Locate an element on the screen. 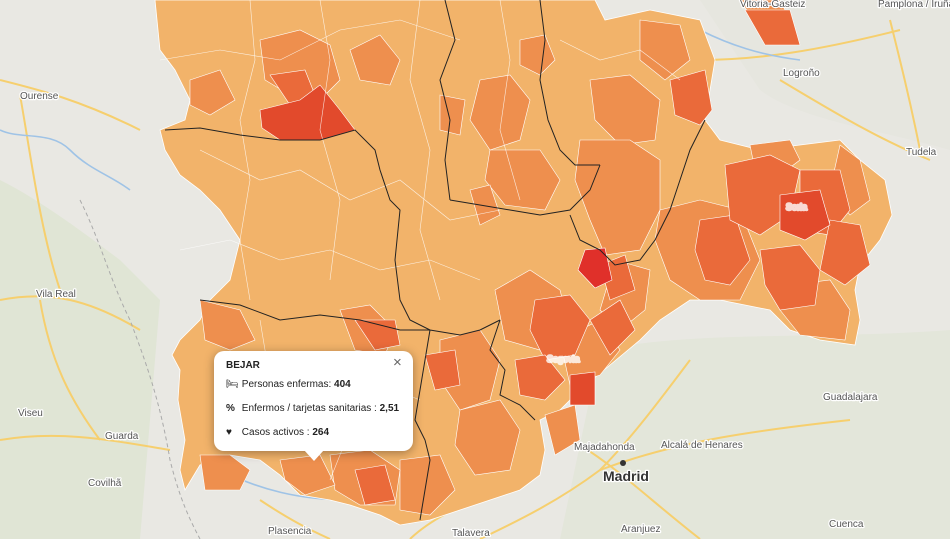  popup-title: BEJAR is located at coordinates (243, 365).